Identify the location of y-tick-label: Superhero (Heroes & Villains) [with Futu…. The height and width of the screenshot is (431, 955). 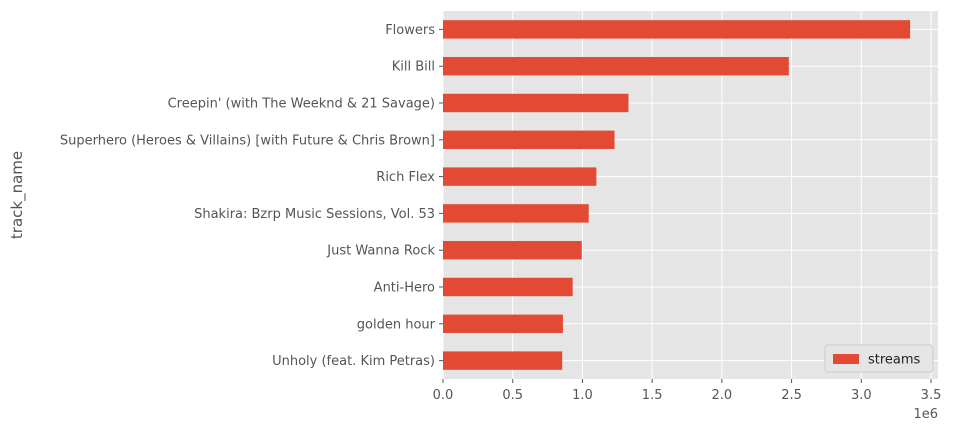
(247, 140).